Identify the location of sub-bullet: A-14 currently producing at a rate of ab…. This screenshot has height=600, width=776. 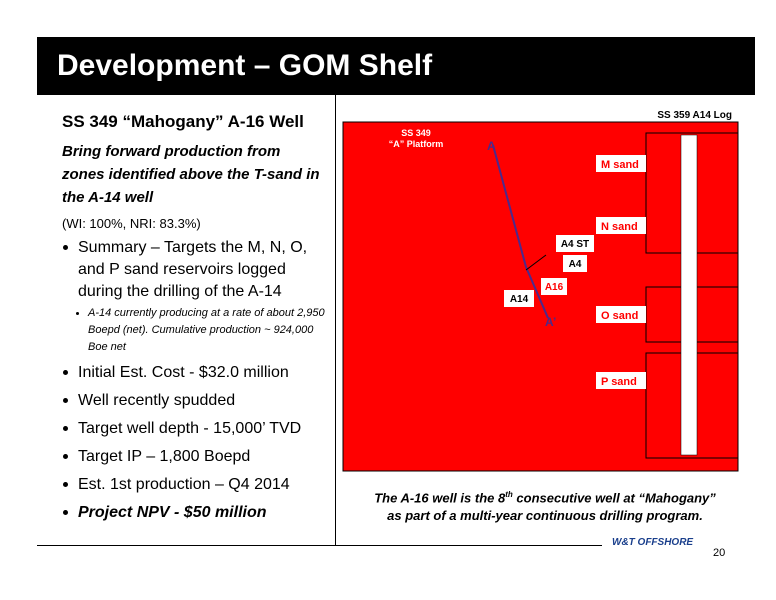
(194, 330).